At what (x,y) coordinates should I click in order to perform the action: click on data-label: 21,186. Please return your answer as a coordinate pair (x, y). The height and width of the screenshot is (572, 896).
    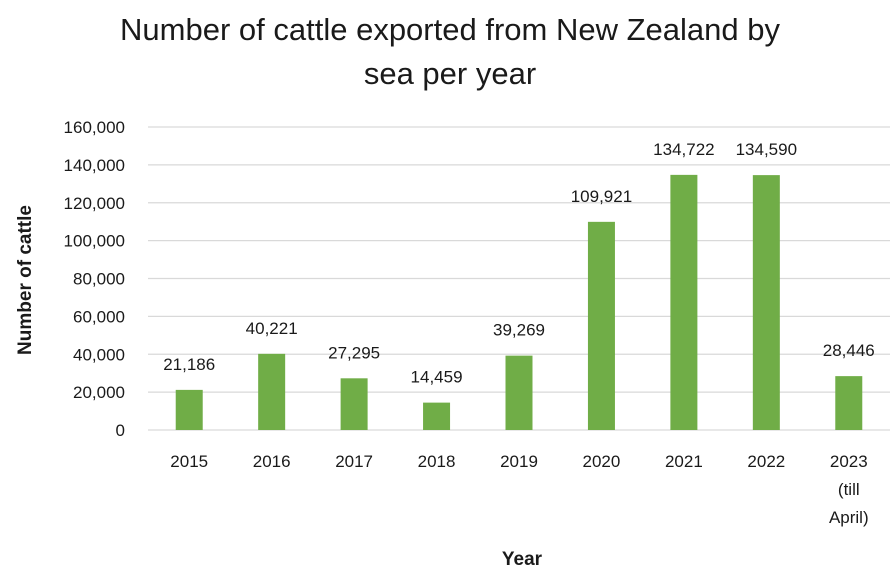
    Looking at the image, I should click on (189, 364).